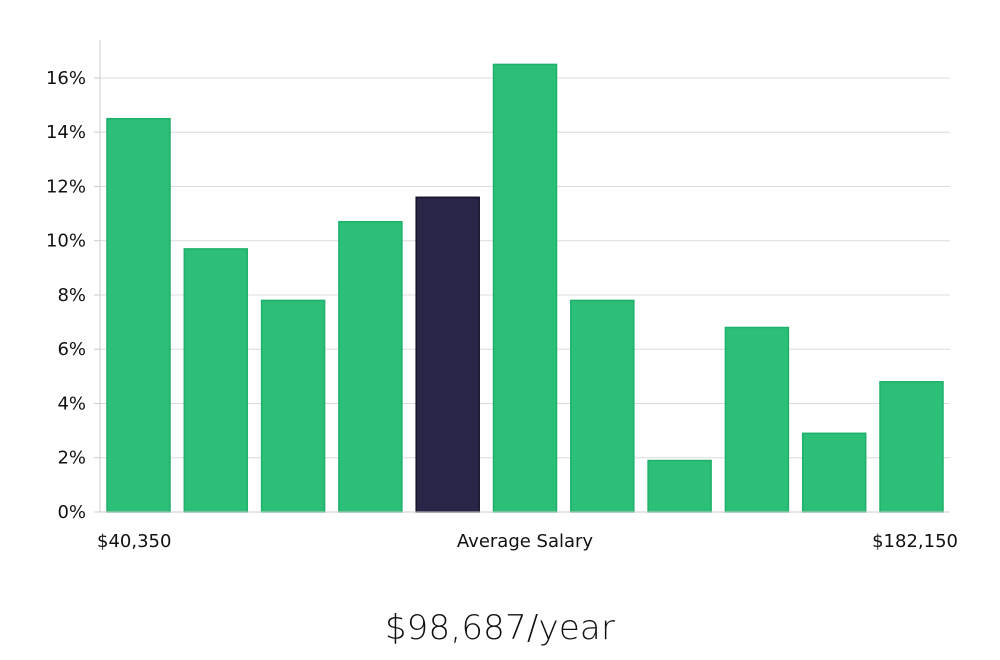  Describe the element at coordinates (71, 458) in the screenshot. I see `y-tick-label: 2%` at that location.